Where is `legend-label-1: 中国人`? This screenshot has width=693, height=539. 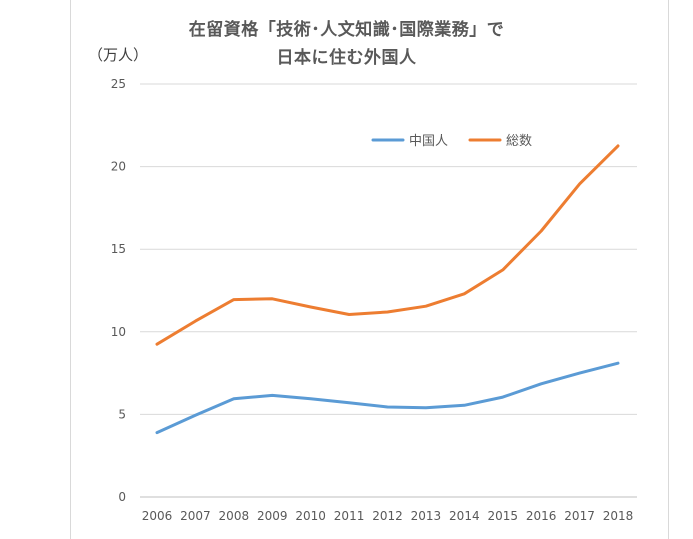
legend-label-1: 中国人 is located at coordinates (428, 141).